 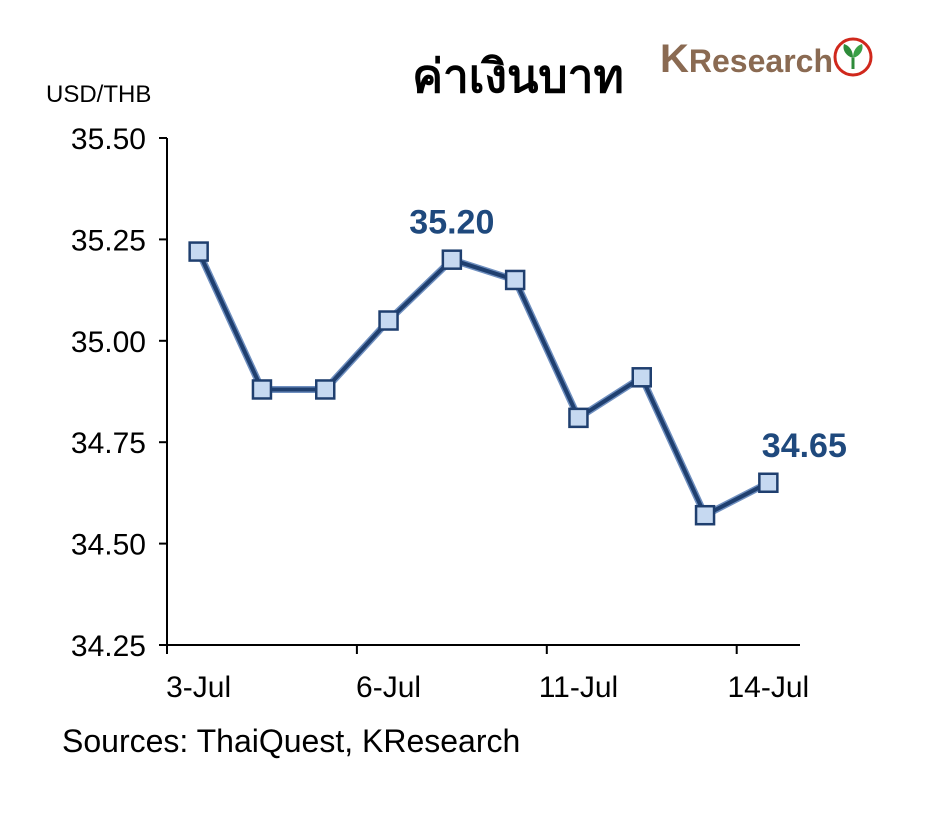 What do you see at coordinates (108, 393) in the screenshot?
I see `y-tick-labels: 35.50 35.25 35.00 34.75 34.50 34.25` at bounding box center [108, 393].